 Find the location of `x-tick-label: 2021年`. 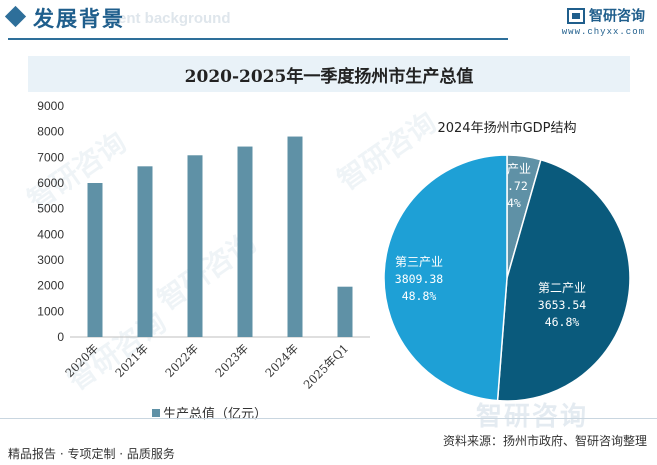

x-tick-label: 2021年 is located at coordinates (131, 360).